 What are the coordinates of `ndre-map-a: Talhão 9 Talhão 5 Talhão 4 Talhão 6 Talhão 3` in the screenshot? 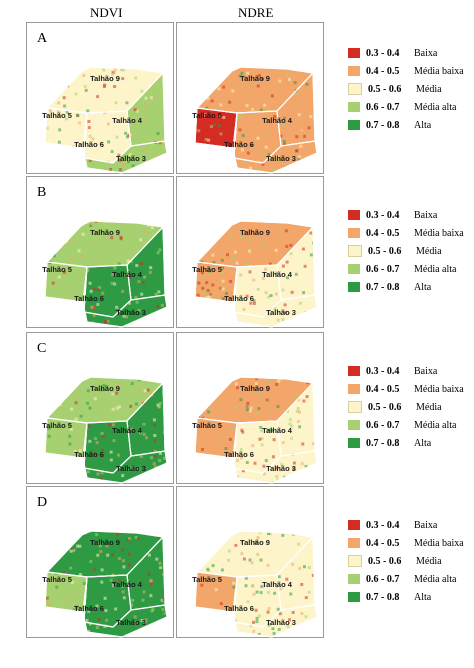 It's located at (255, 120).